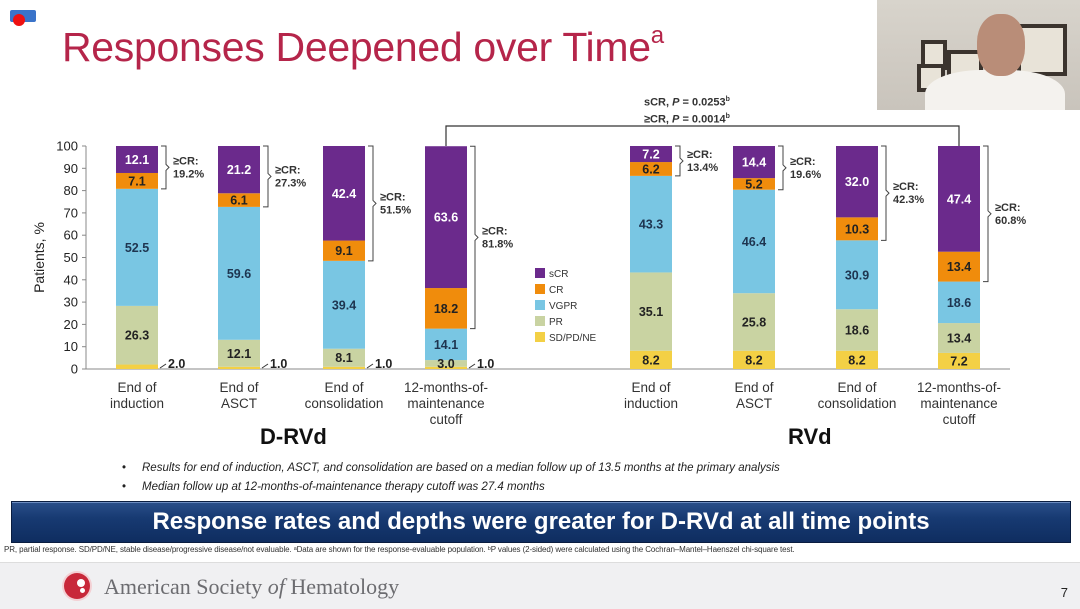  What do you see at coordinates (540, 289) in the screenshot?
I see `legend-swatch-cr` at bounding box center [540, 289].